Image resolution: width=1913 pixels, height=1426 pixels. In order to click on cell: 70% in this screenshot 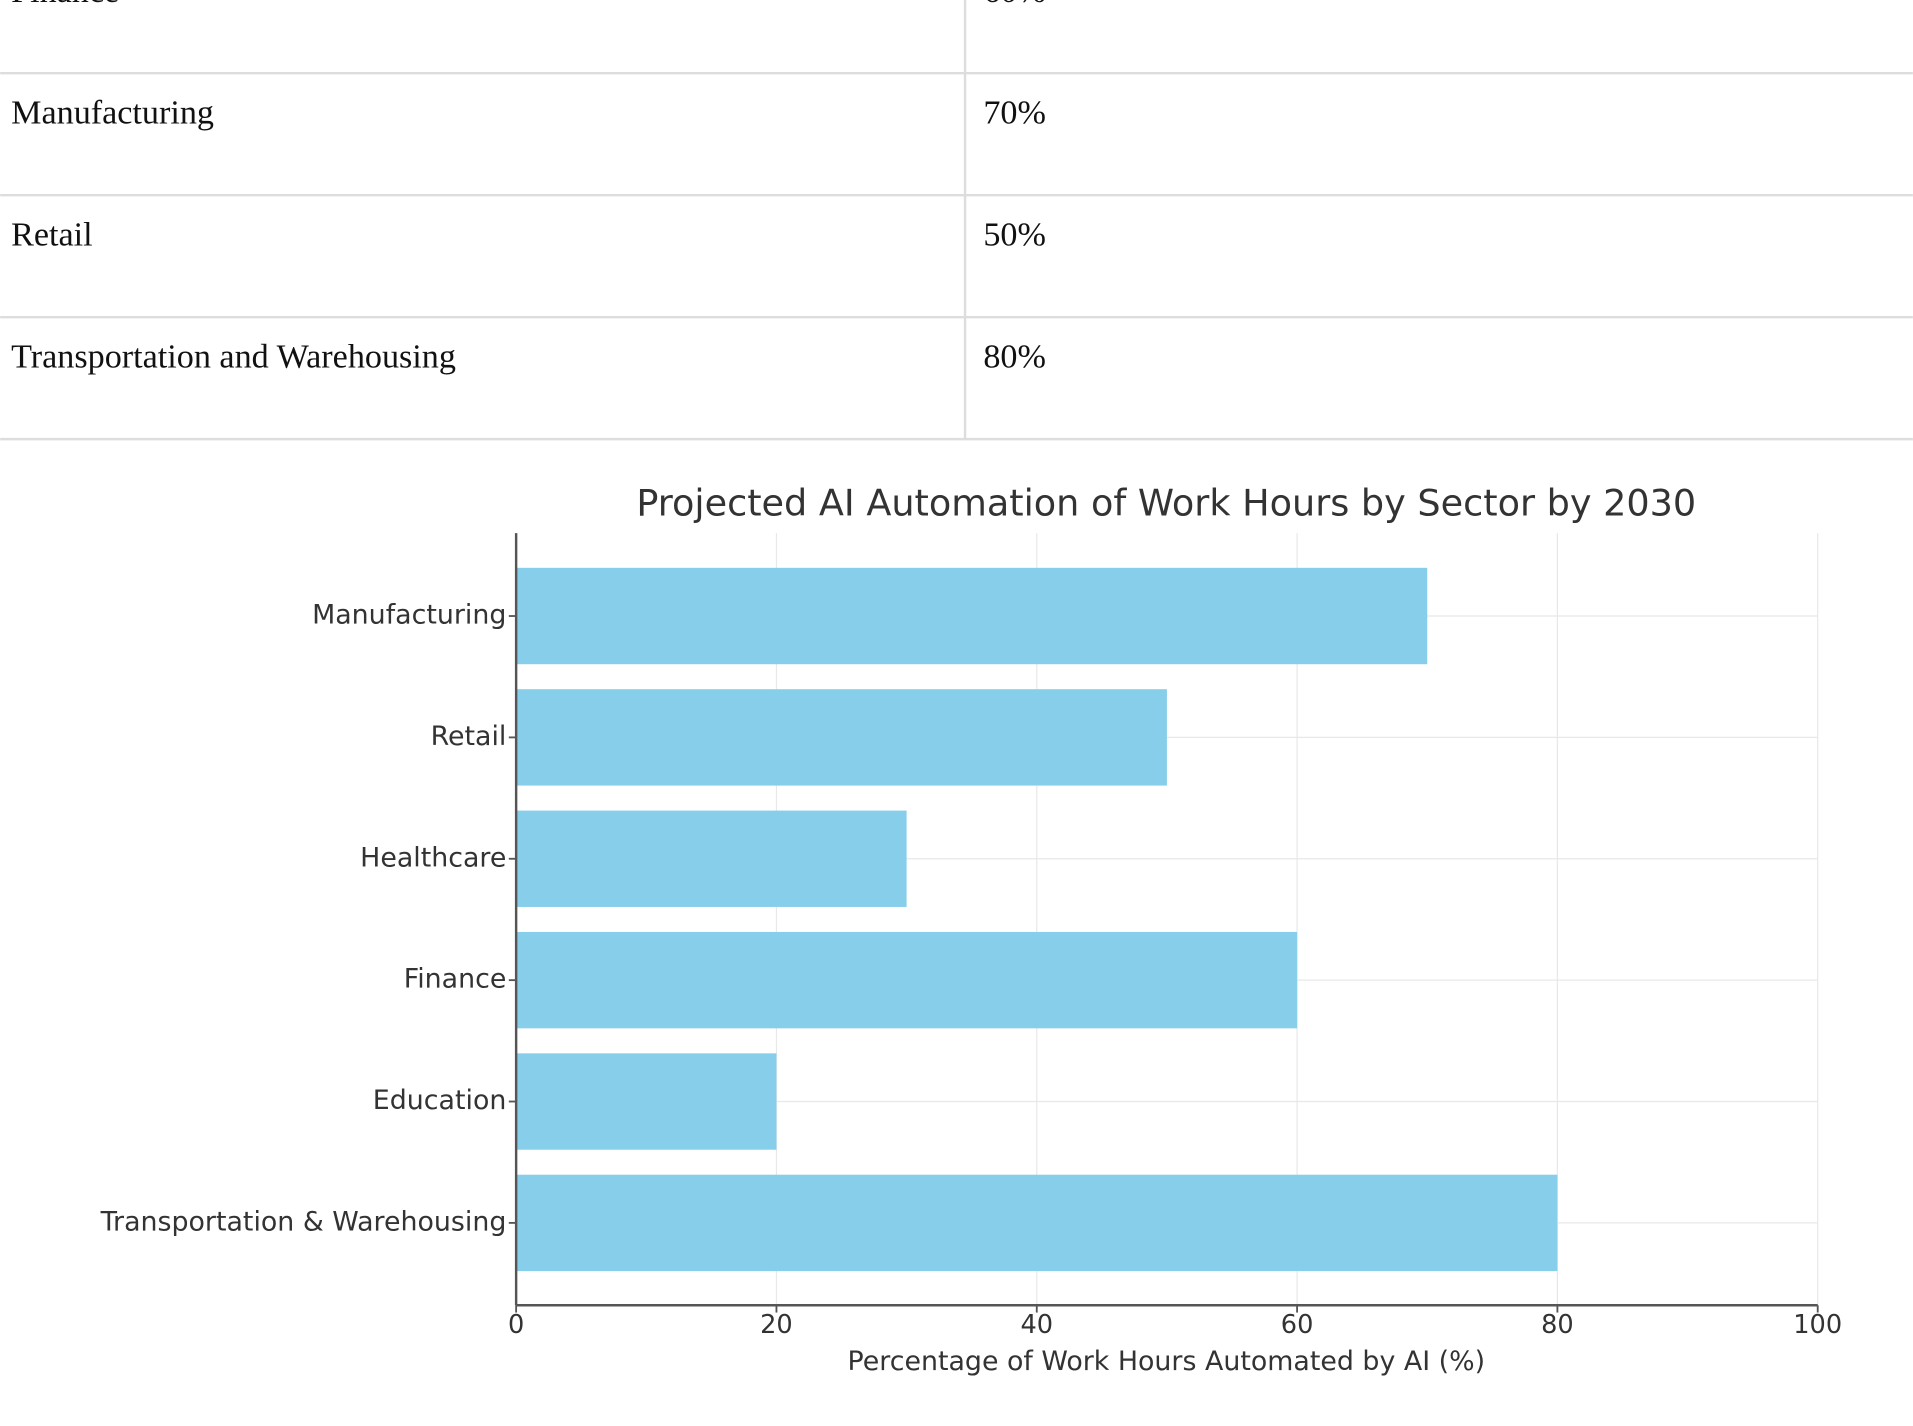, I will do `click(1014, 113)`.